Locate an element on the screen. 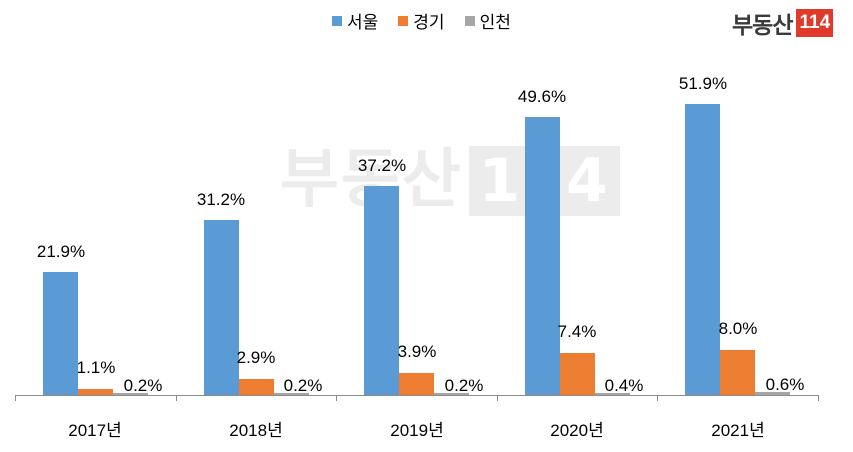  legend-item-incheon: 인천 is located at coordinates (487, 20).